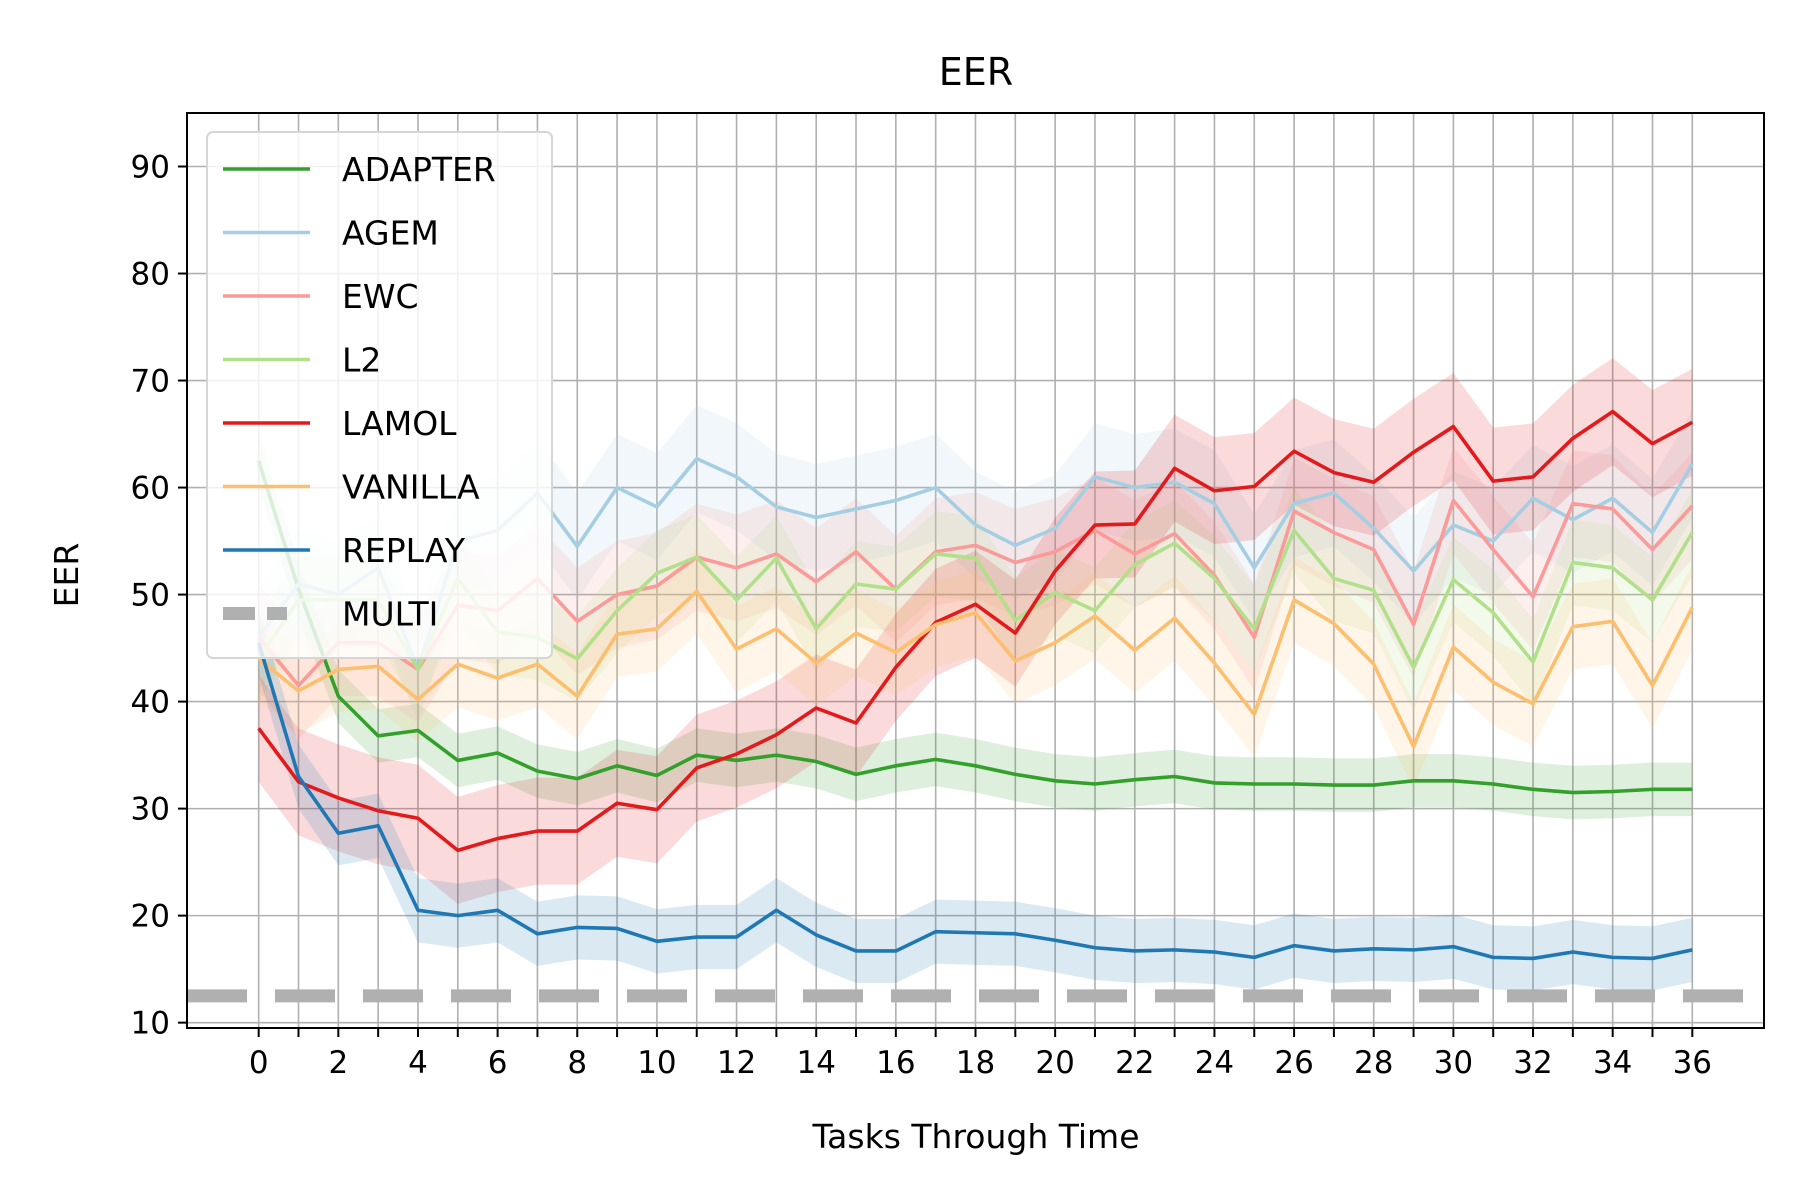 This screenshot has width=1800, height=1200. I want to click on x-axis-ticks: 0 2 4 6 8 10 12 14 16 18 20 22 24 26 28 30 32 34 36, so click(980, 1054).